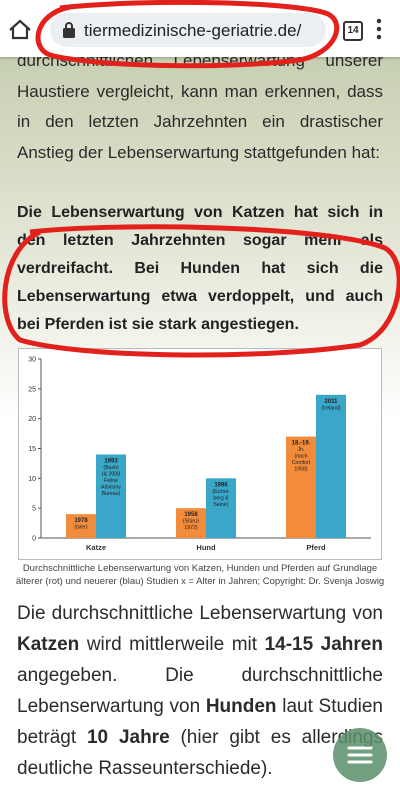 The image size is (400, 787). What do you see at coordinates (32, 389) in the screenshot?
I see `y-tick-label: 25` at bounding box center [32, 389].